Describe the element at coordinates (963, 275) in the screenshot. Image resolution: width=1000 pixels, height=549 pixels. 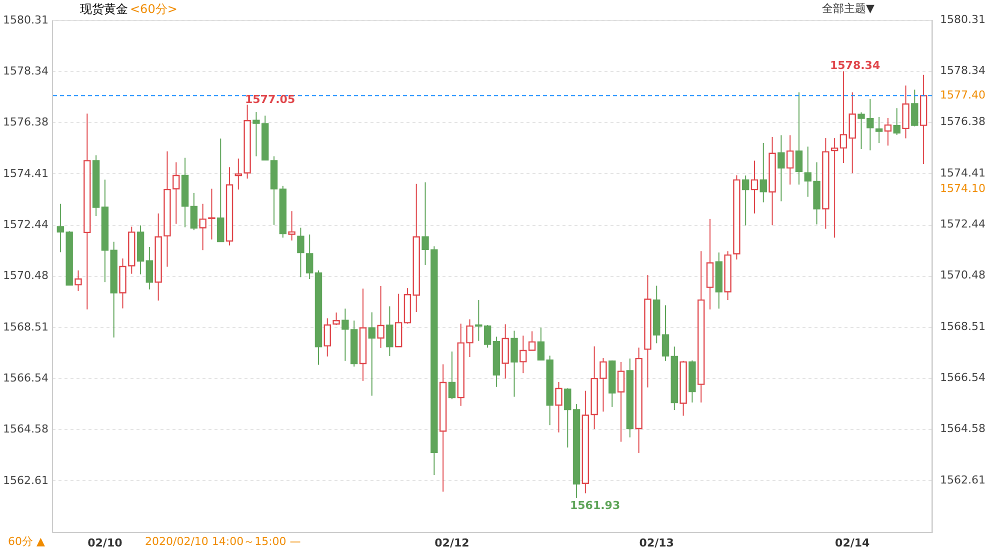
I see `y2-tick-label: 1570.48` at that location.